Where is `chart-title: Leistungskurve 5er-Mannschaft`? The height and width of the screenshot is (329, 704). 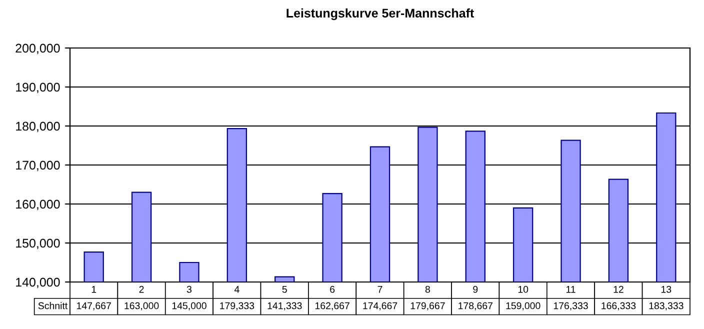 chart-title: Leistungskurve 5er-Mannschaft is located at coordinates (380, 14).